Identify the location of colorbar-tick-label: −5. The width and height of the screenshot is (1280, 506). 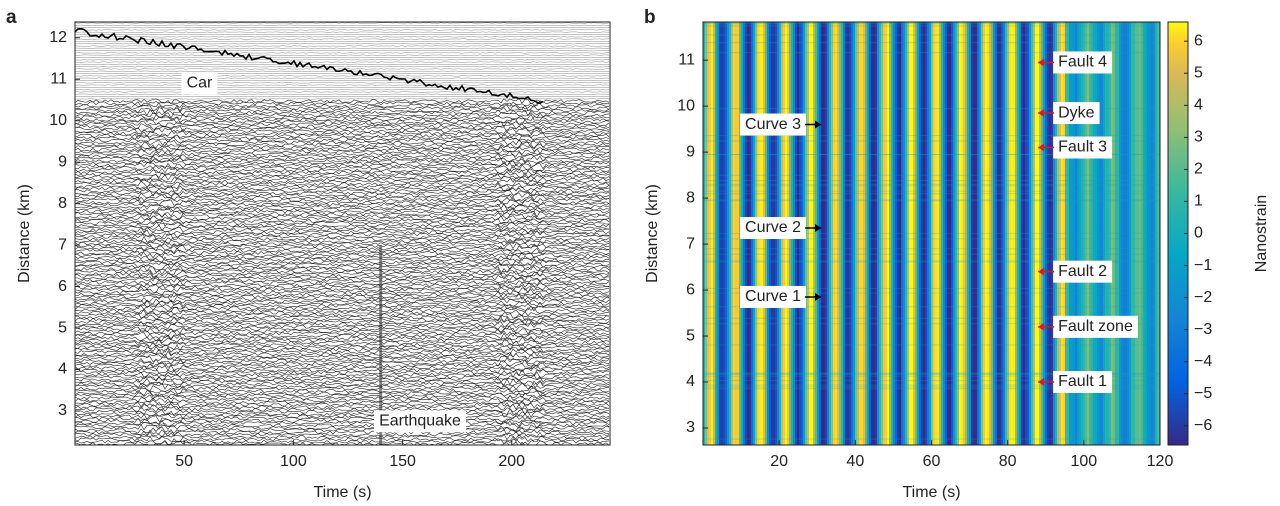
(1203, 393).